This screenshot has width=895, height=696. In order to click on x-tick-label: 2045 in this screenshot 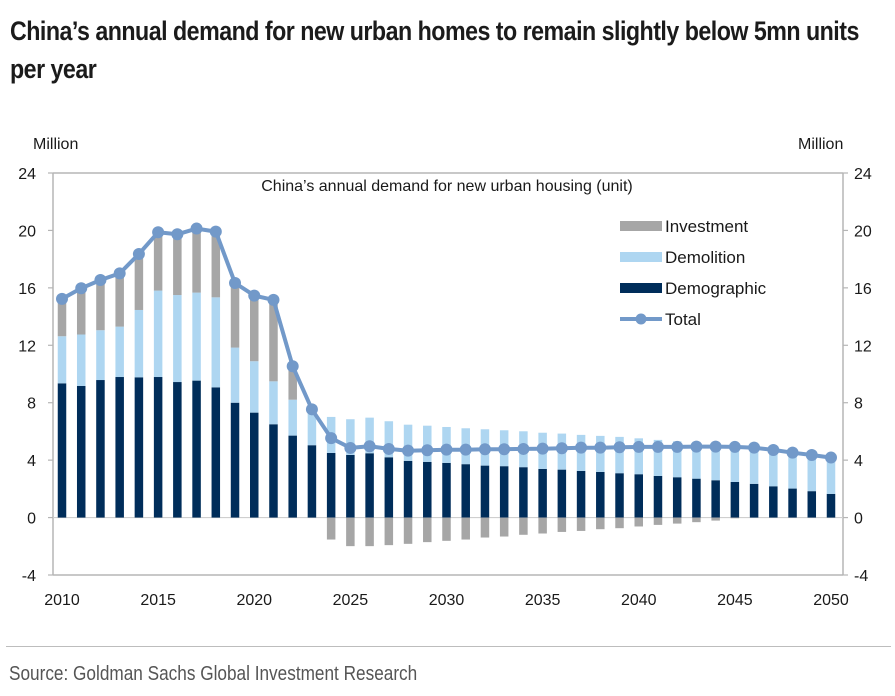, I will do `click(735, 600)`.